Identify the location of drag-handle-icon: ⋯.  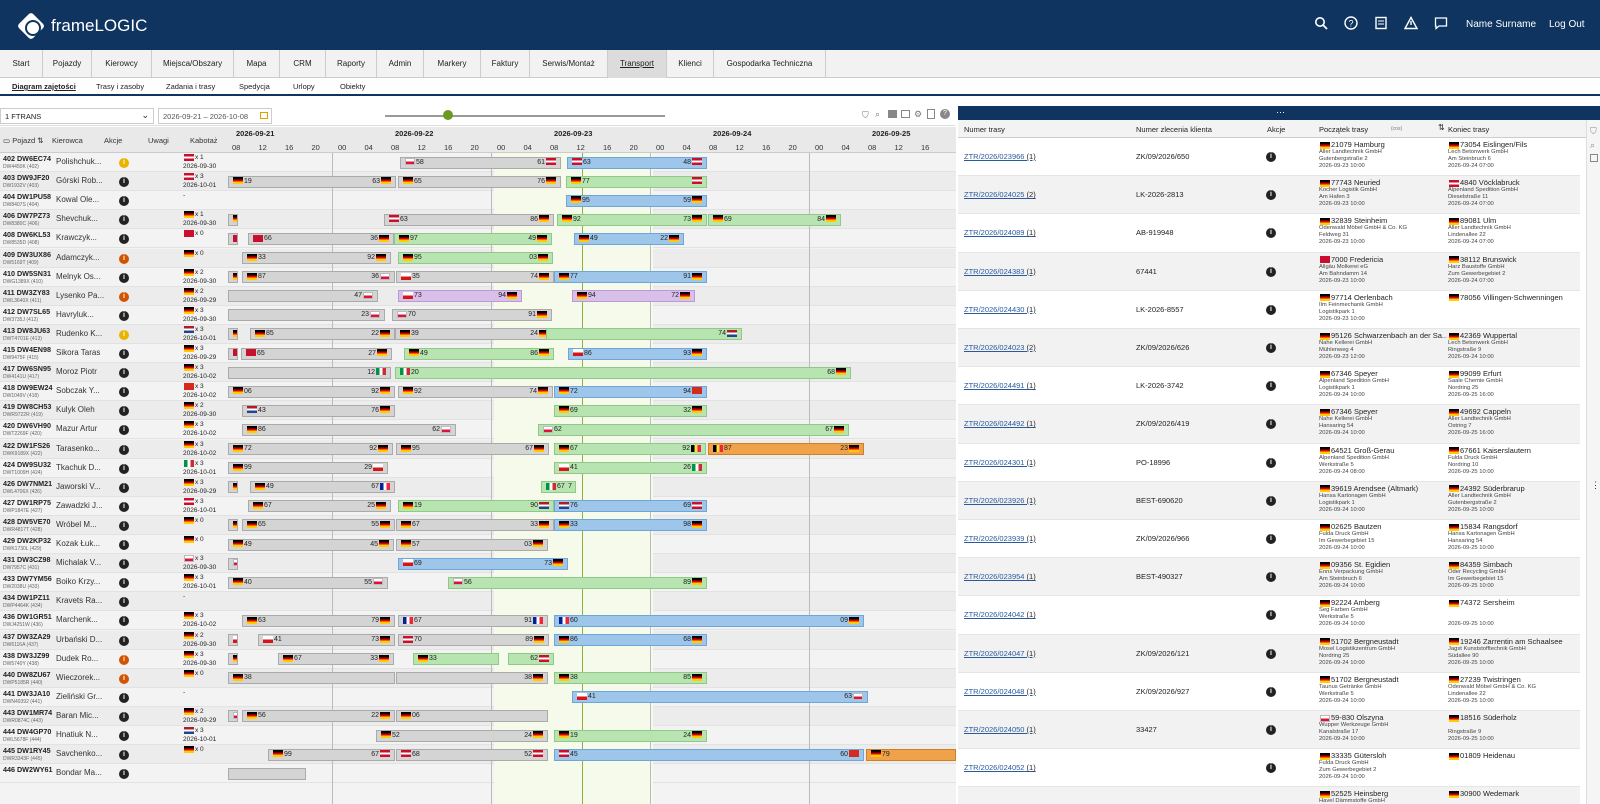
(1280, 112).